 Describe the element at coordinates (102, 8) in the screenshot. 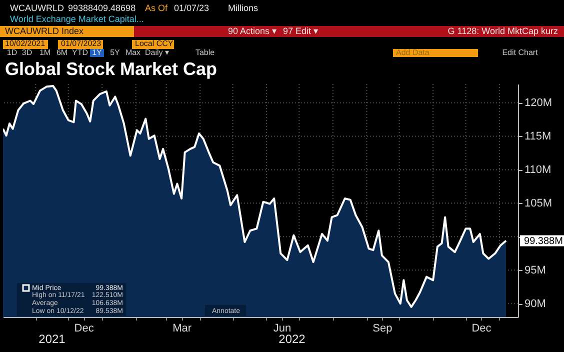

I see `text: 99388409.48698` at that location.